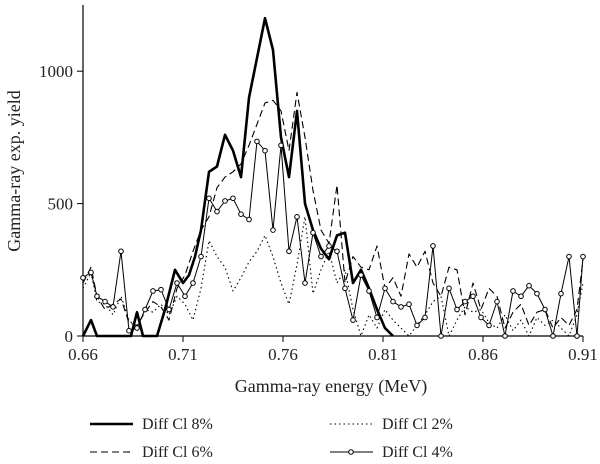  I want to click on y-tick-label: 1000, so click(56, 71).